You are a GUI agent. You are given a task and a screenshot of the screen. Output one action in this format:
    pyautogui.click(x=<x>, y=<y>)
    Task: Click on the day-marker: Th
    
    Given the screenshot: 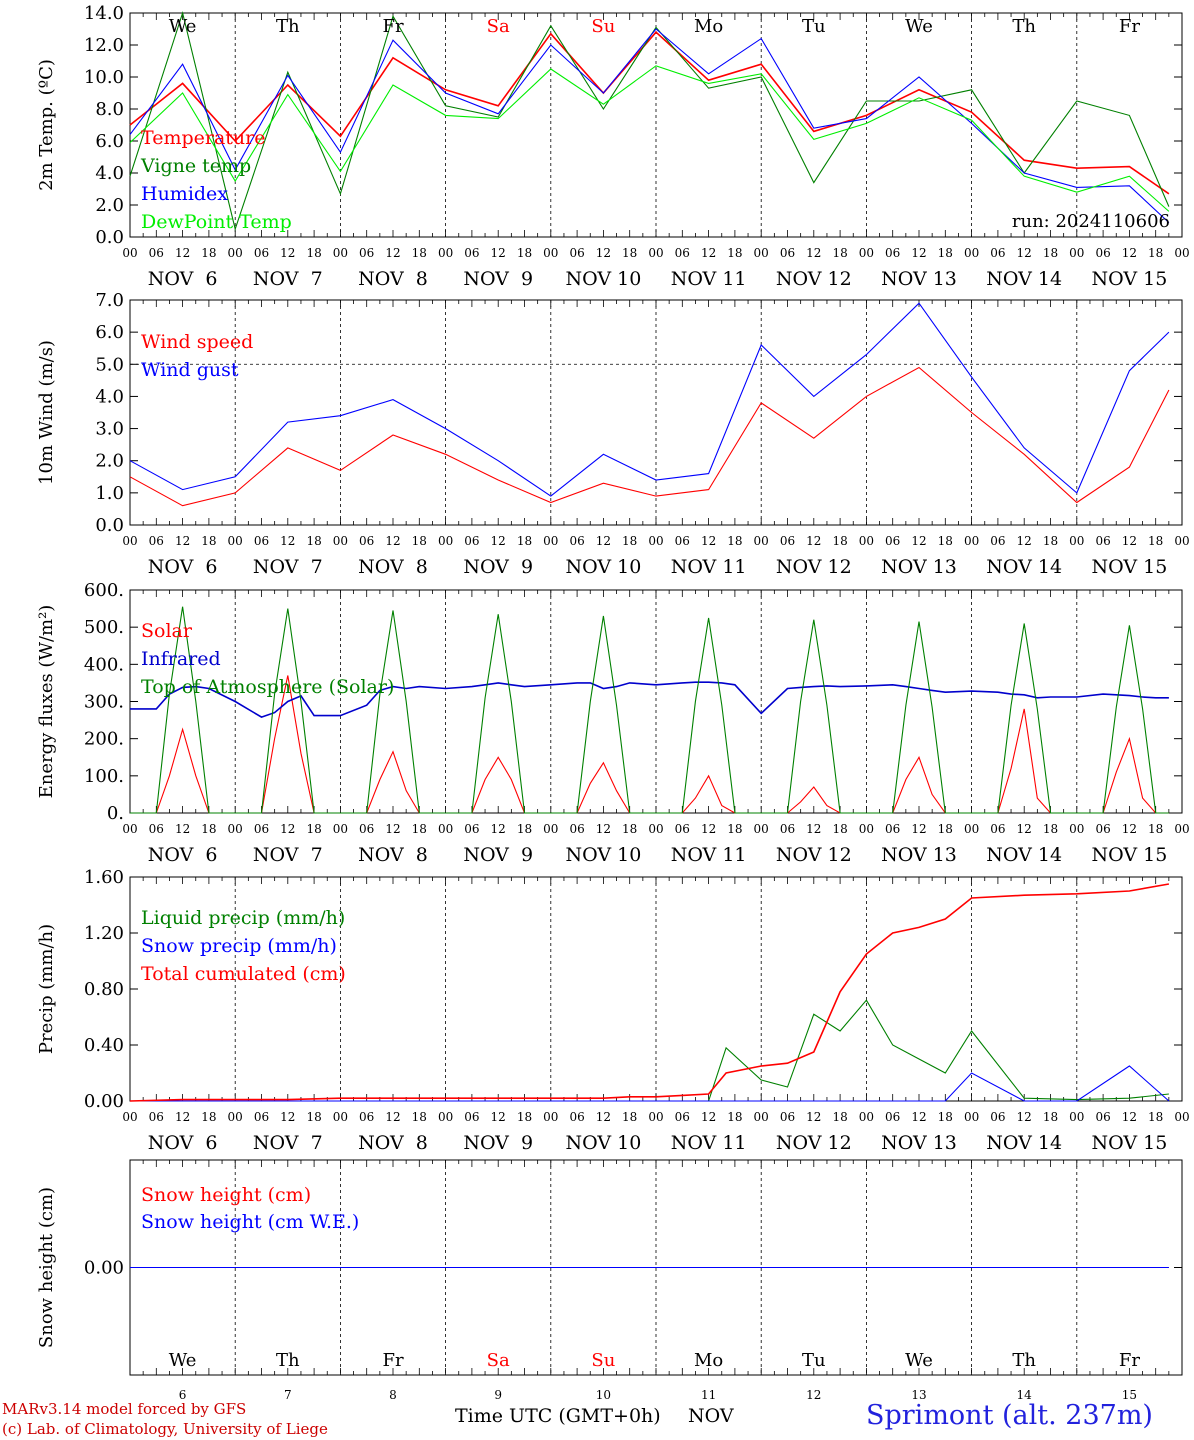 What is the action you would take?
    pyautogui.click(x=1024, y=26)
    